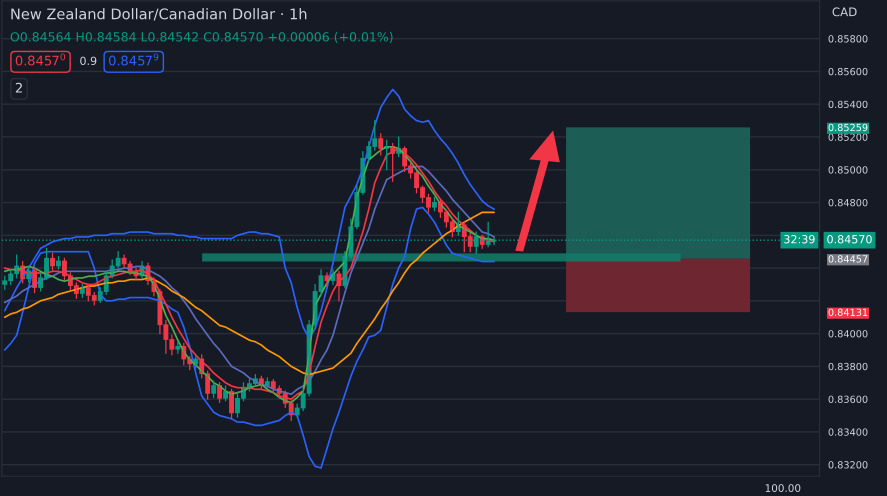  Describe the element at coordinates (848, 202) in the screenshot. I see `y-tick-label: 0.84800` at that location.